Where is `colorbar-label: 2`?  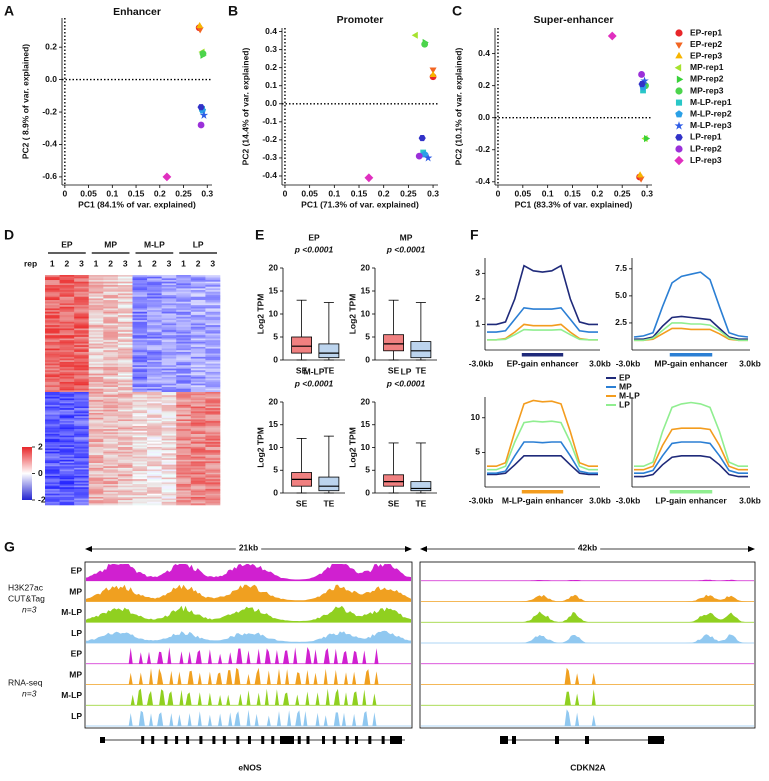 colorbar-label: 2 is located at coordinates (40, 446).